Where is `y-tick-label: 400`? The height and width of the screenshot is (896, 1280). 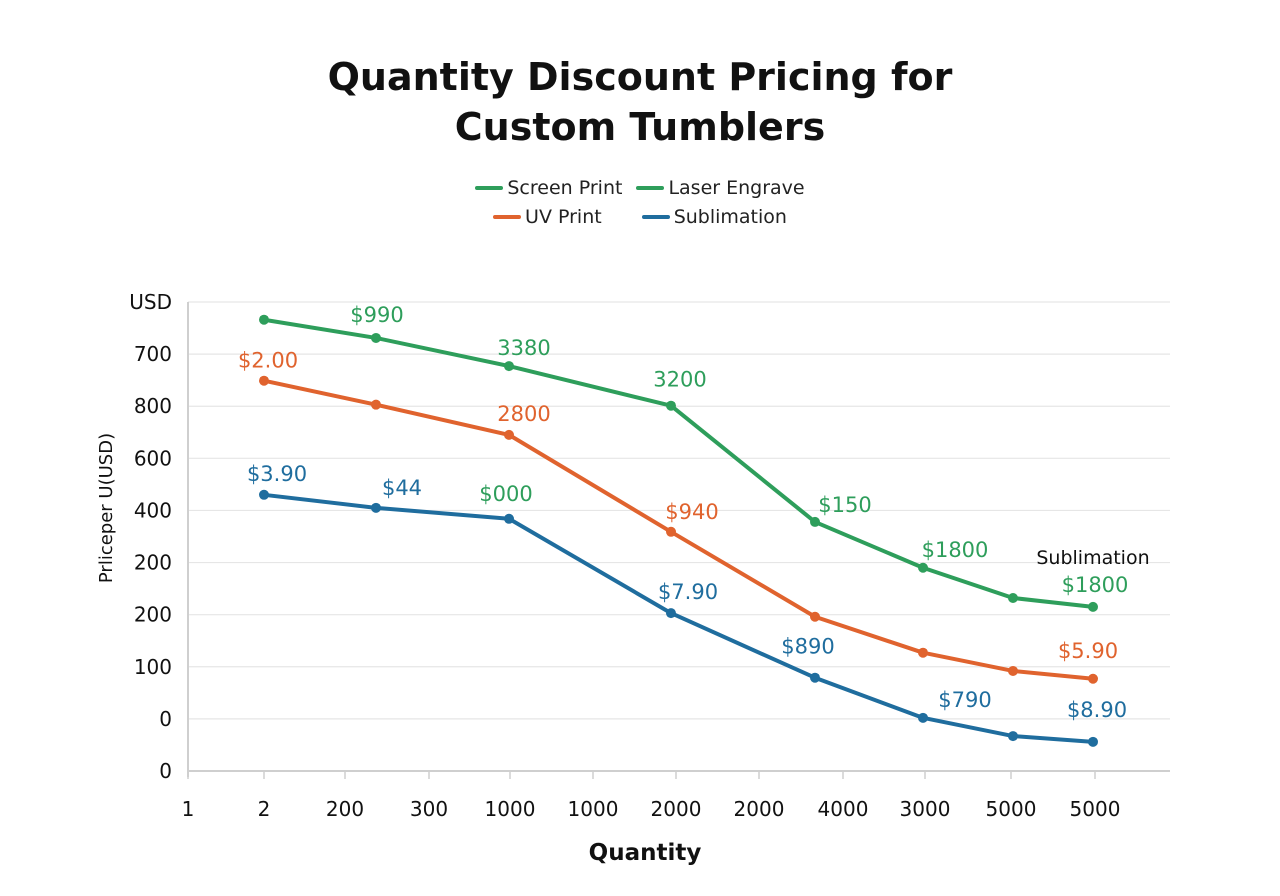 y-tick-label: 400 is located at coordinates (153, 510).